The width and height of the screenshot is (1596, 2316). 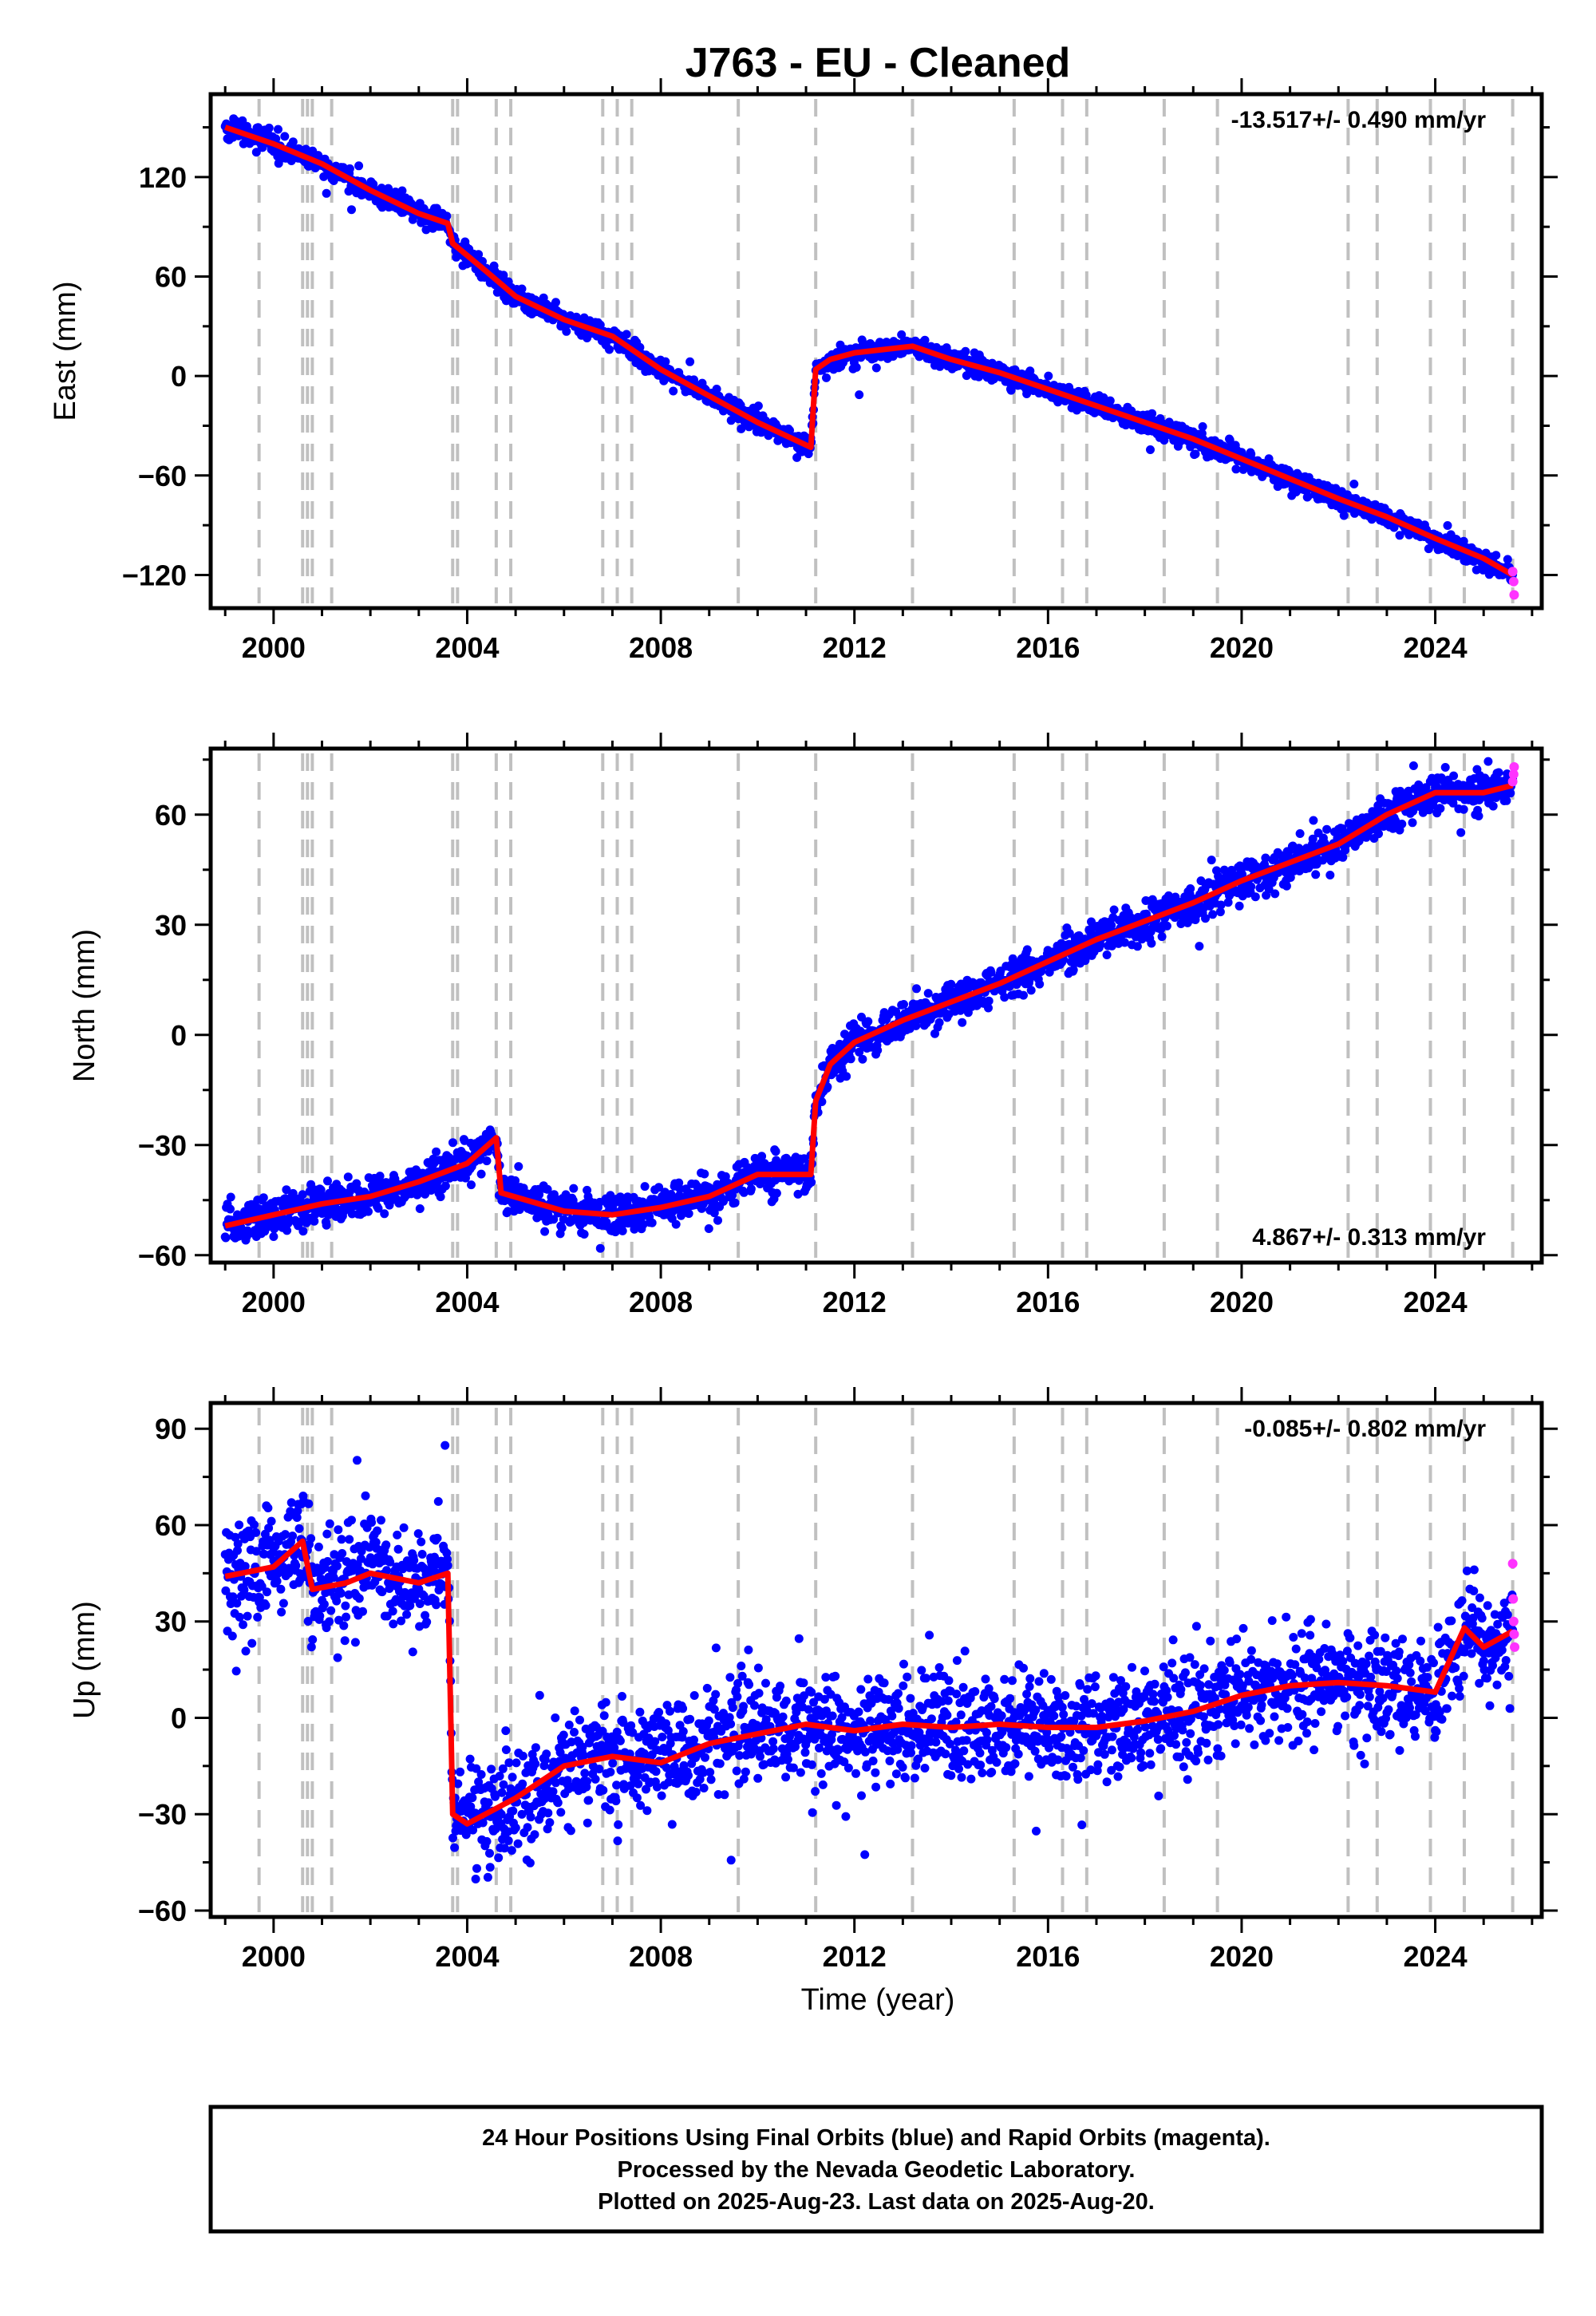 What do you see at coordinates (878, 63) in the screenshot?
I see `figure-title: J763 - EU - Cleaned` at bounding box center [878, 63].